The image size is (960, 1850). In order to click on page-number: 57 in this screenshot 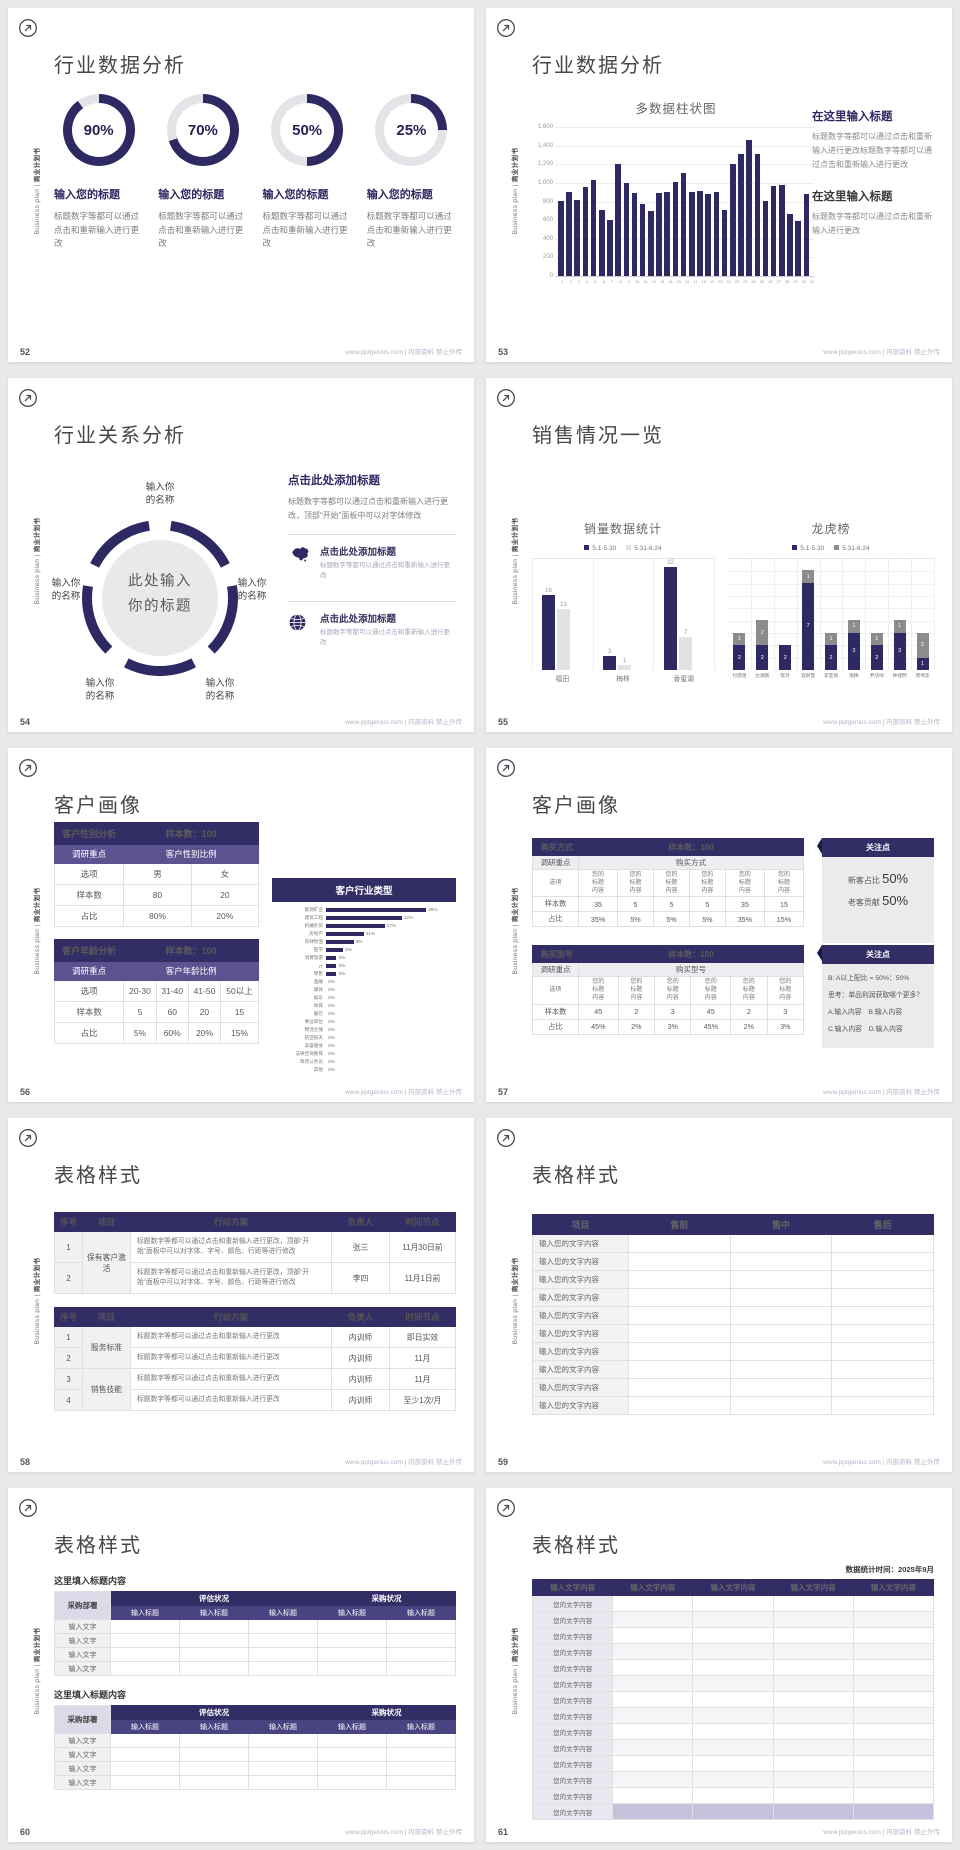, I will do `click(503, 1092)`.